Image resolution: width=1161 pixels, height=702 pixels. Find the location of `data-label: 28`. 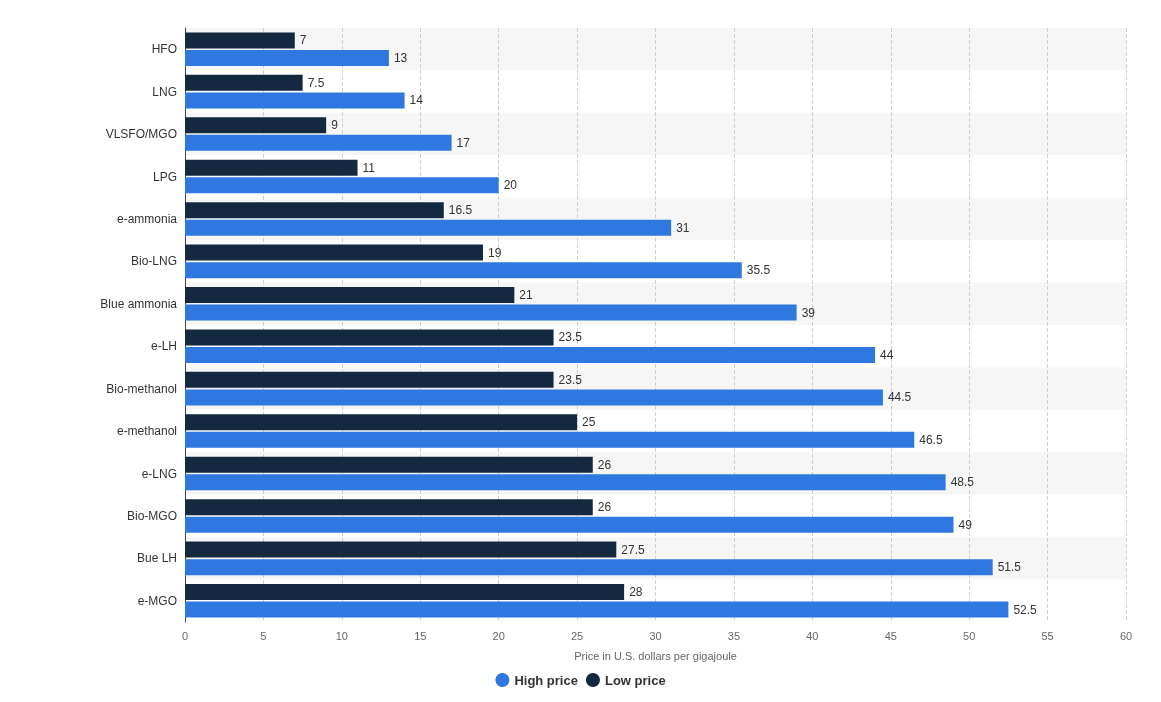

data-label: 28 is located at coordinates (636, 591).